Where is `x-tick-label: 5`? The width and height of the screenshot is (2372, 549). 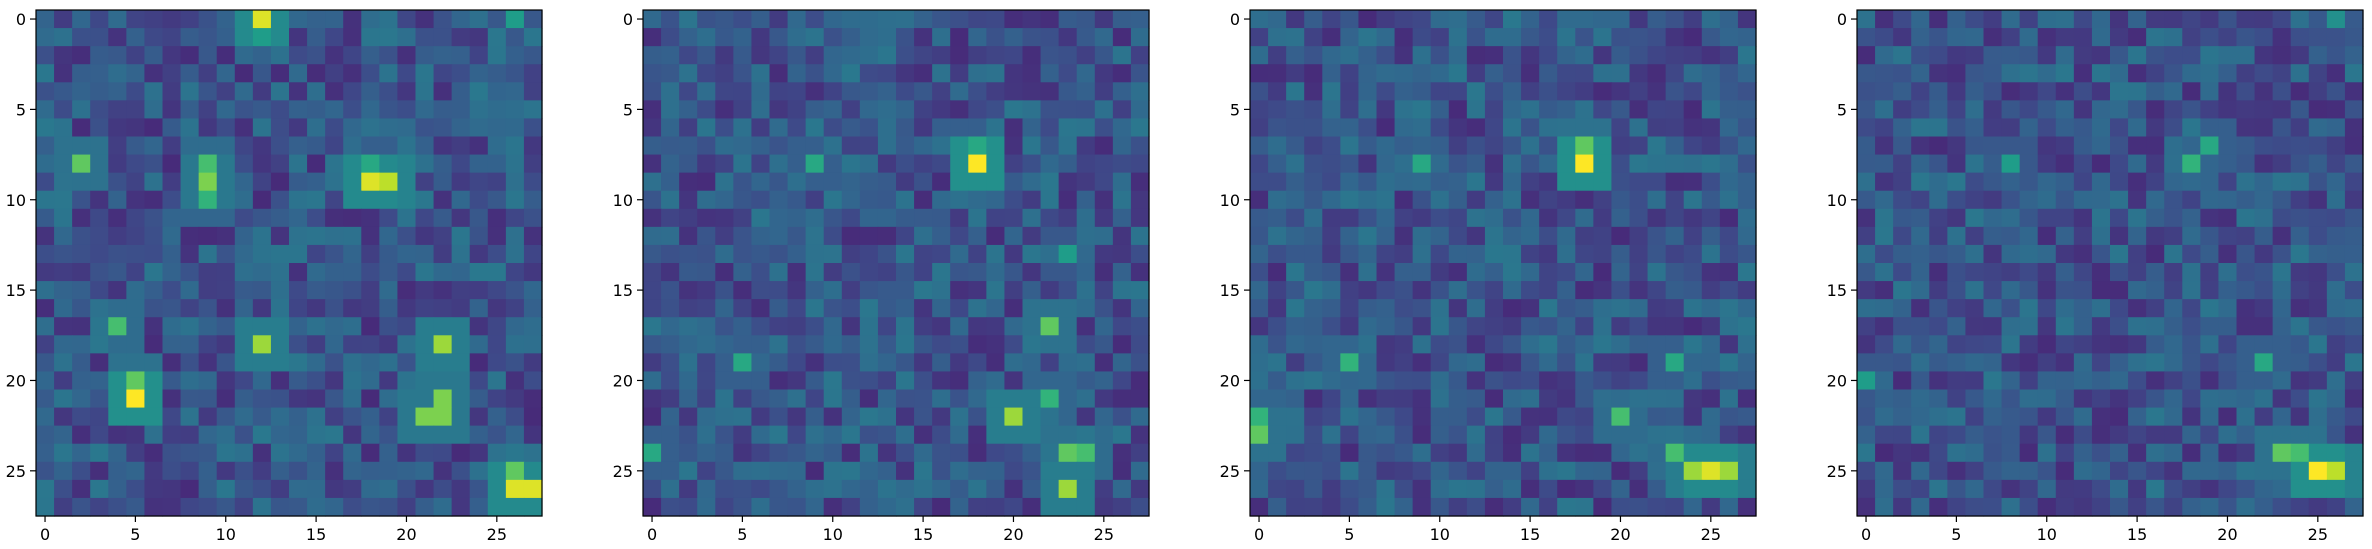 x-tick-label: 5 is located at coordinates (742, 534).